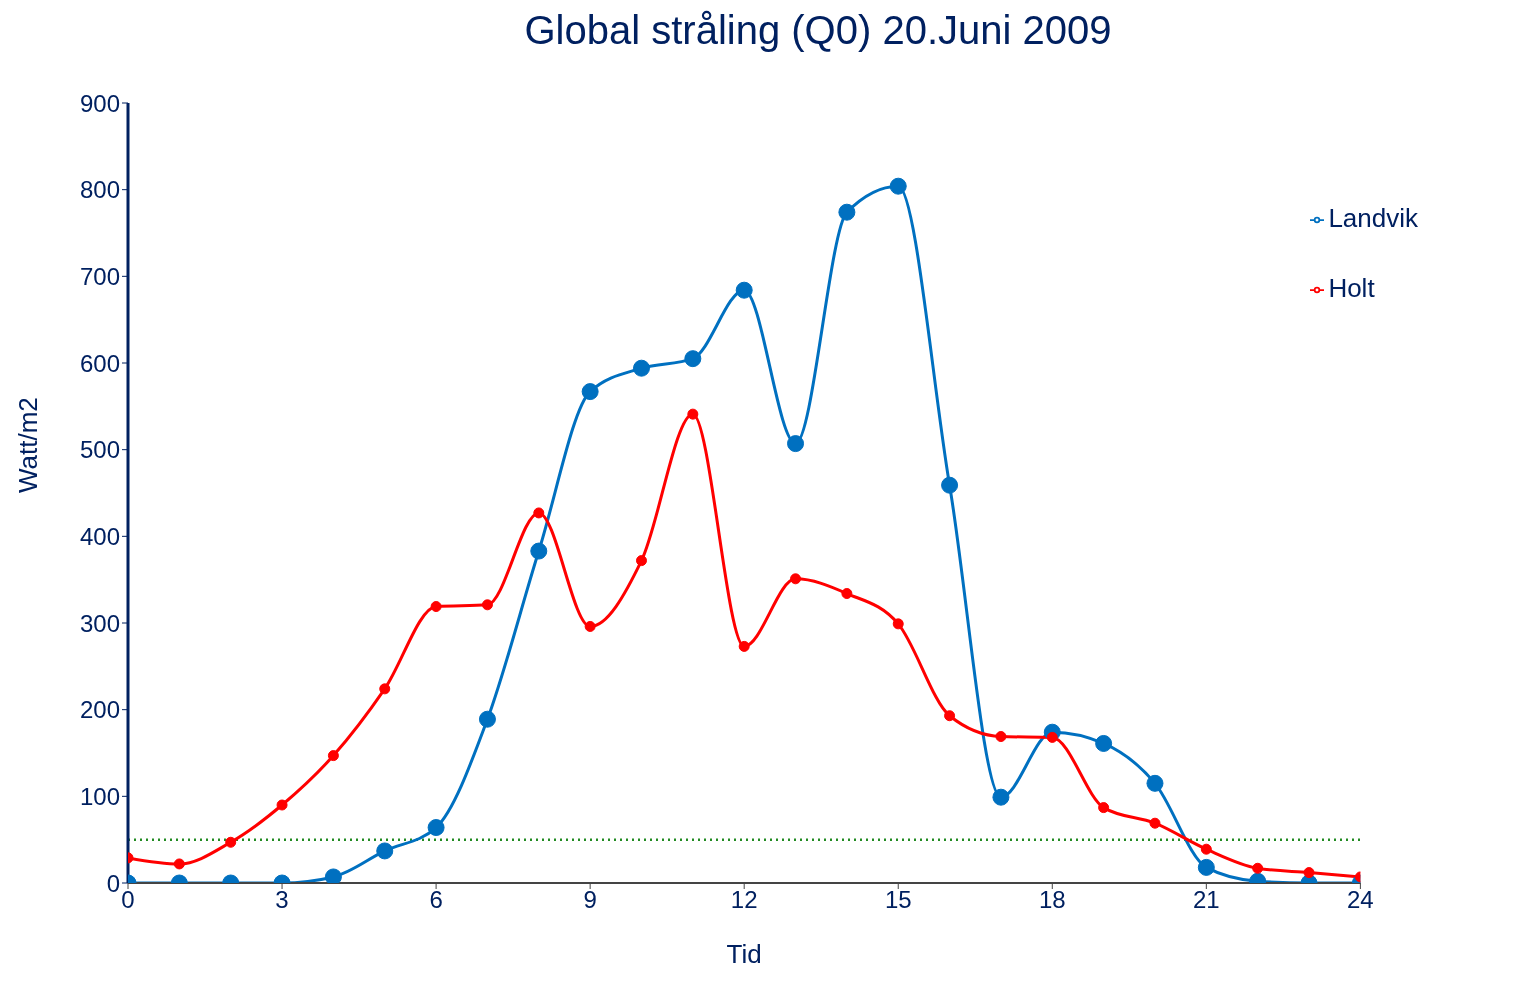  Describe the element at coordinates (744, 900) in the screenshot. I see `x-tick-label: 12` at that location.